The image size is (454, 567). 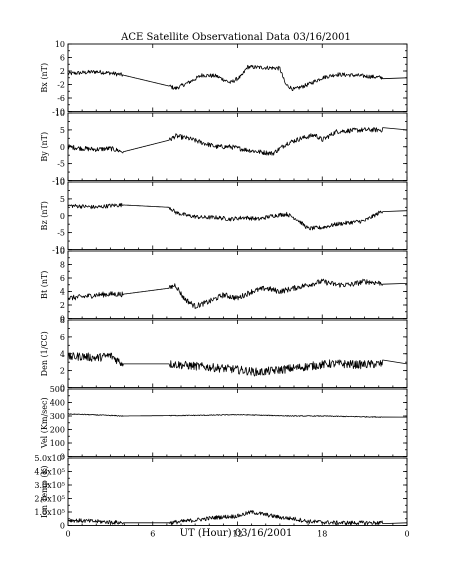 I want to click on y-tick-label: 3.0x10⁵, so click(x=49, y=485).